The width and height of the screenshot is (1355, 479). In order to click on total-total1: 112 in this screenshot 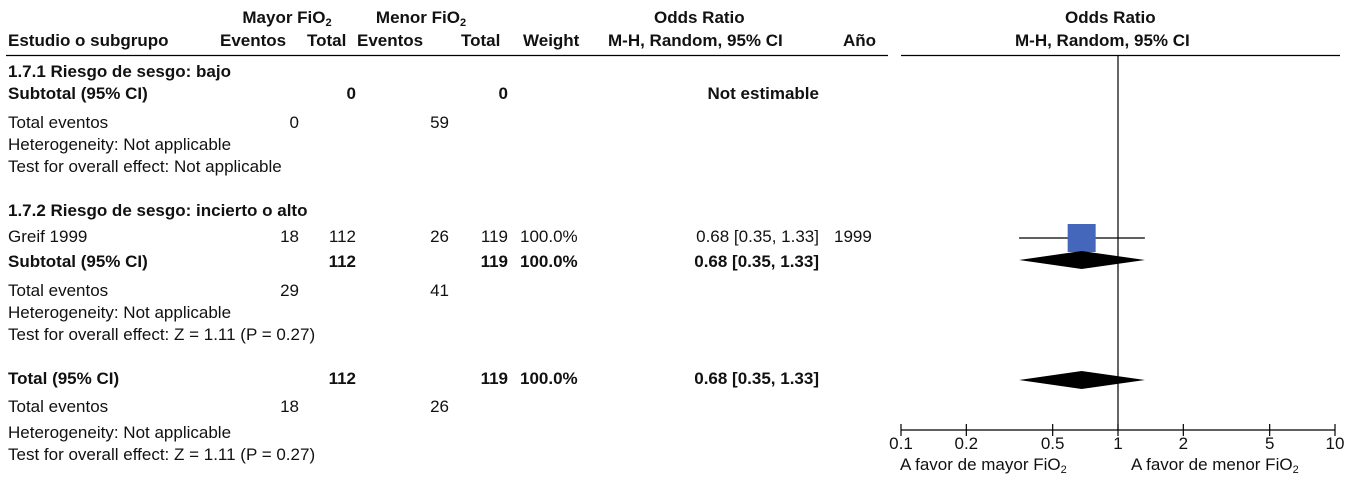, I will do `click(328, 379)`.